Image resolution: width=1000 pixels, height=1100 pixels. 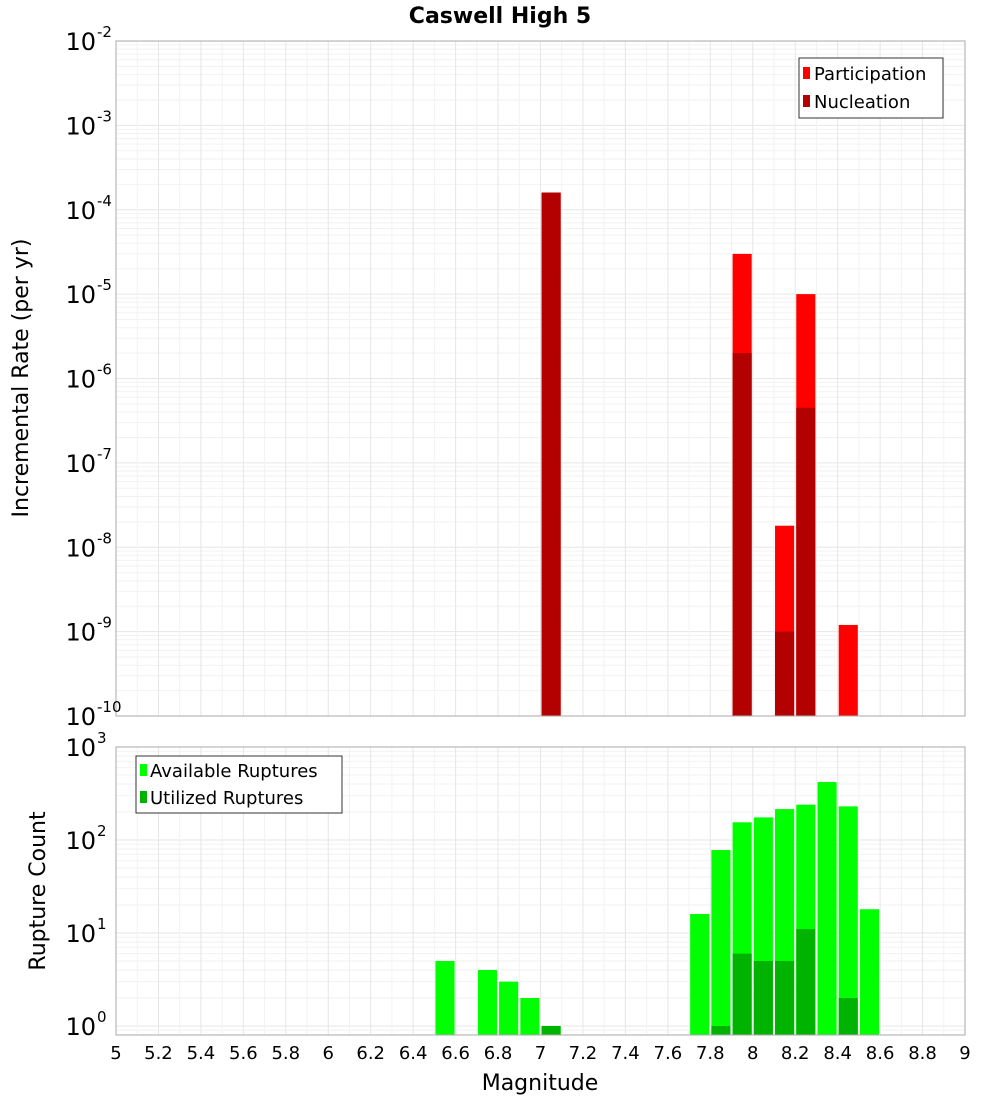 What do you see at coordinates (285, 1053) in the screenshot?
I see `x-tick-label: 5.8` at bounding box center [285, 1053].